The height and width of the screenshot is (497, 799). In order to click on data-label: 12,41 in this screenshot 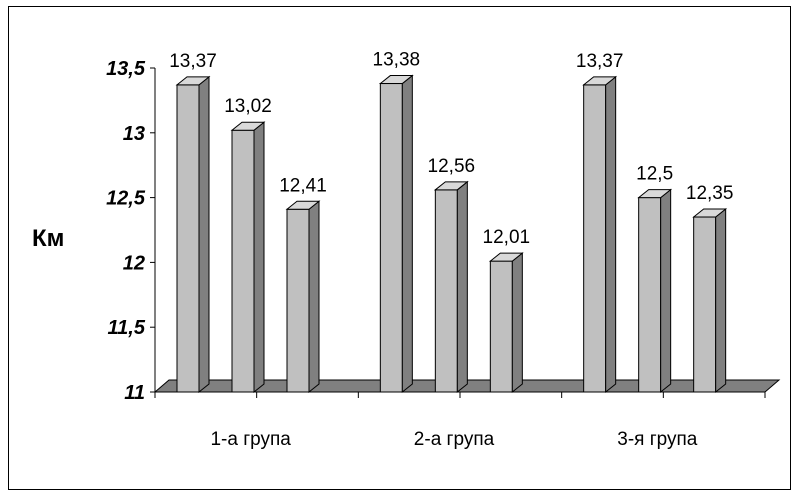, I will do `click(303, 185)`.